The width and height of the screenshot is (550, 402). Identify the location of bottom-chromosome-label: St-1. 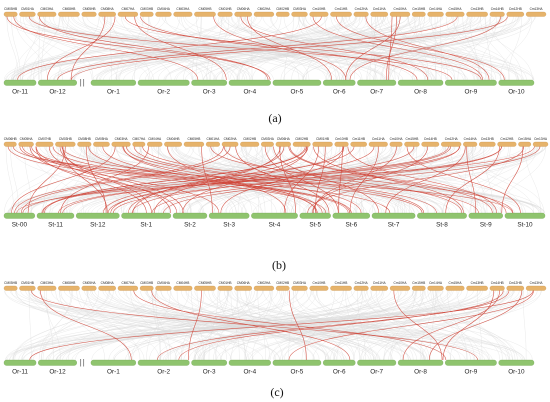
(146, 225).